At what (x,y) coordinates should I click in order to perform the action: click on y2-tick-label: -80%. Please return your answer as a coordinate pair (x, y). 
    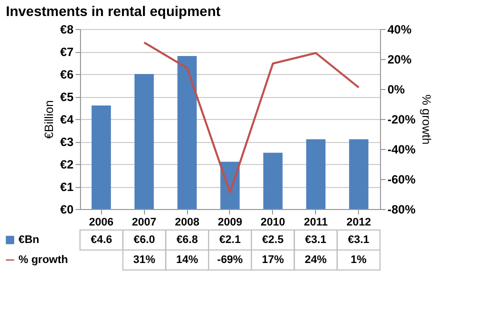
    Looking at the image, I should click on (402, 209).